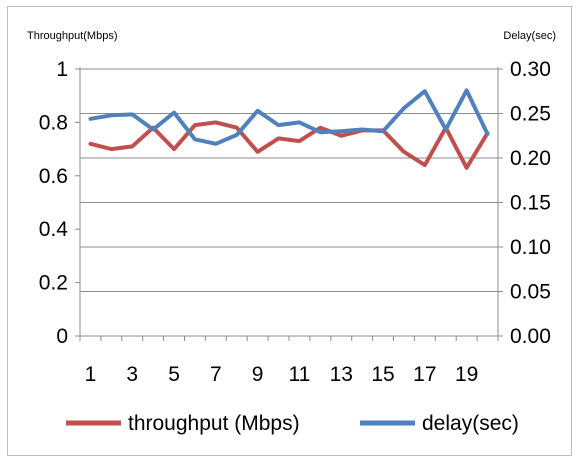 The width and height of the screenshot is (579, 462). Describe the element at coordinates (530, 336) in the screenshot. I see `right-tick-label: 0.00` at that location.